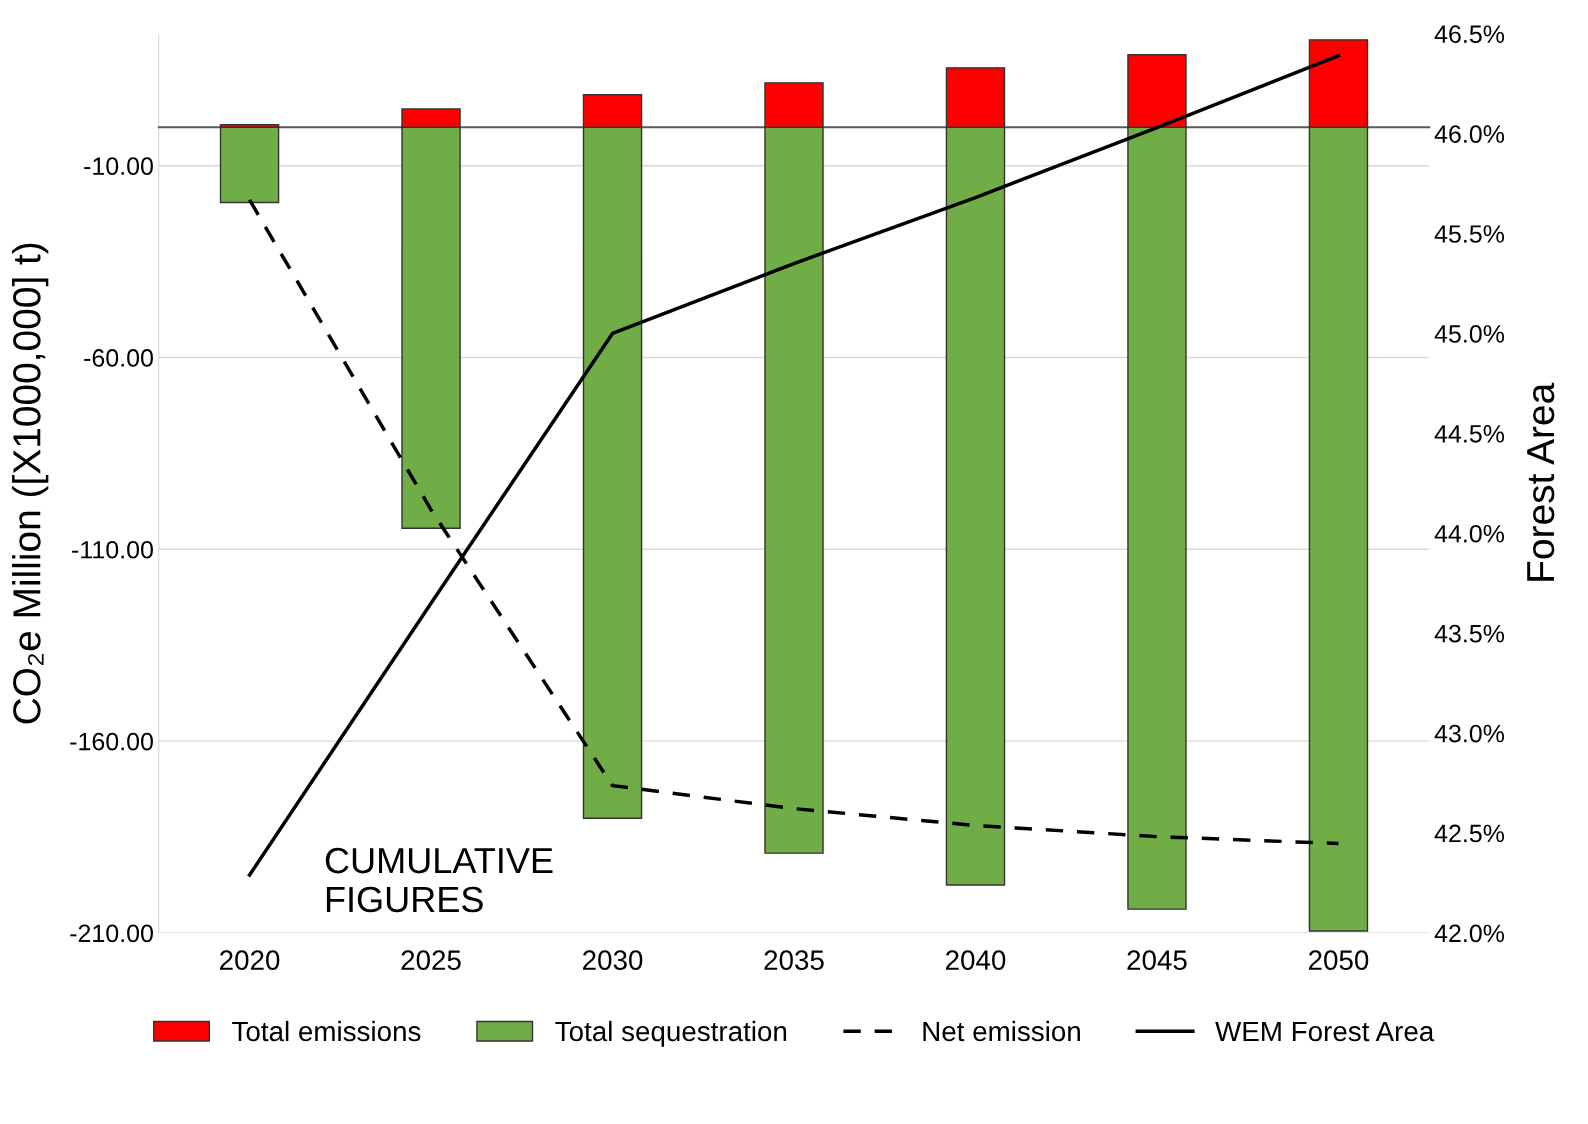 Image resolution: width=1588 pixels, height=1124 pixels. I want to click on y2-tick-label: 45.0%, so click(1469, 334).